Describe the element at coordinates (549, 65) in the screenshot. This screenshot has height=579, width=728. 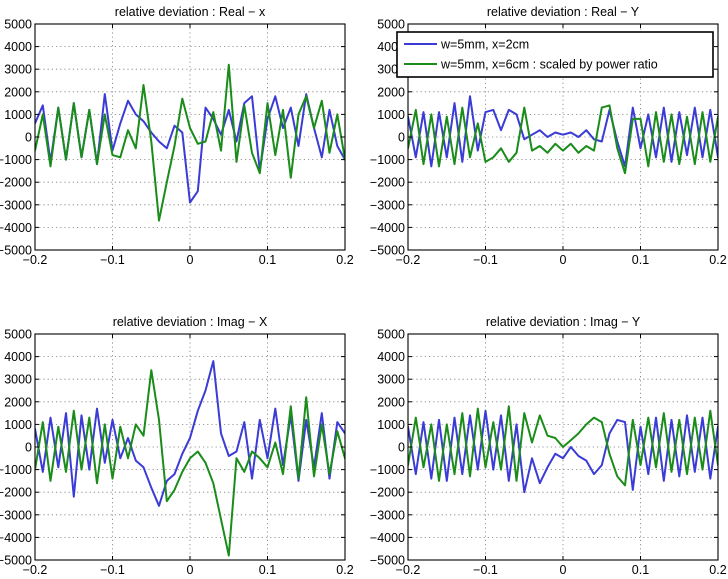
I see `legend-label-2: w=5mm, x=6cm : scaled by power ratio` at that location.